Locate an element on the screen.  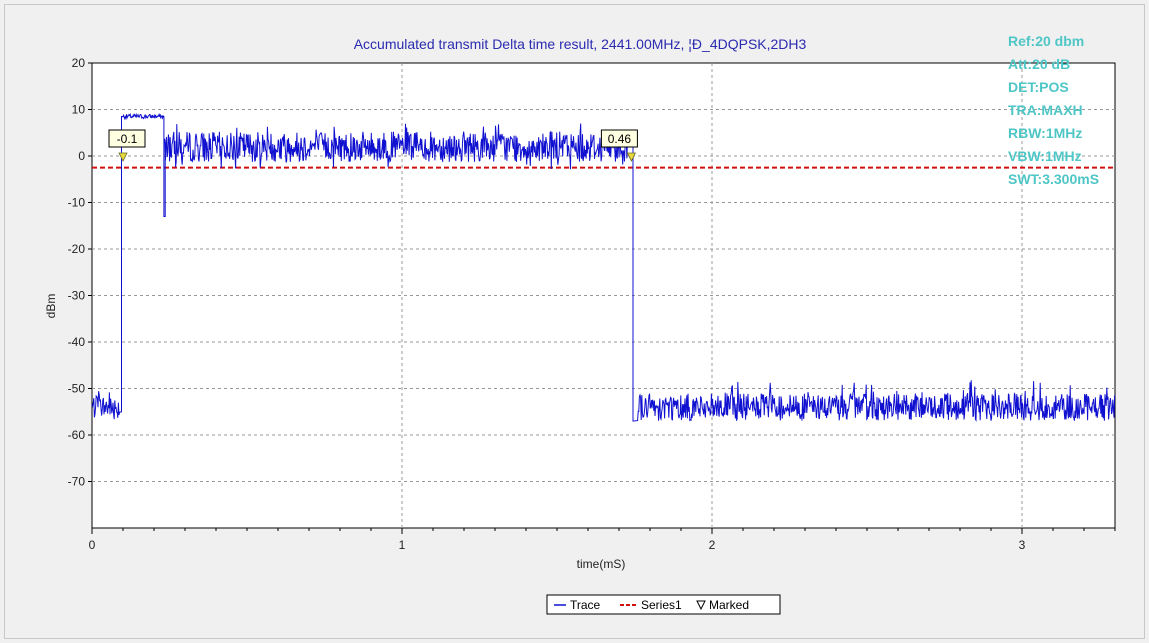
y-tick-label: -70 is located at coordinates (77, 482).